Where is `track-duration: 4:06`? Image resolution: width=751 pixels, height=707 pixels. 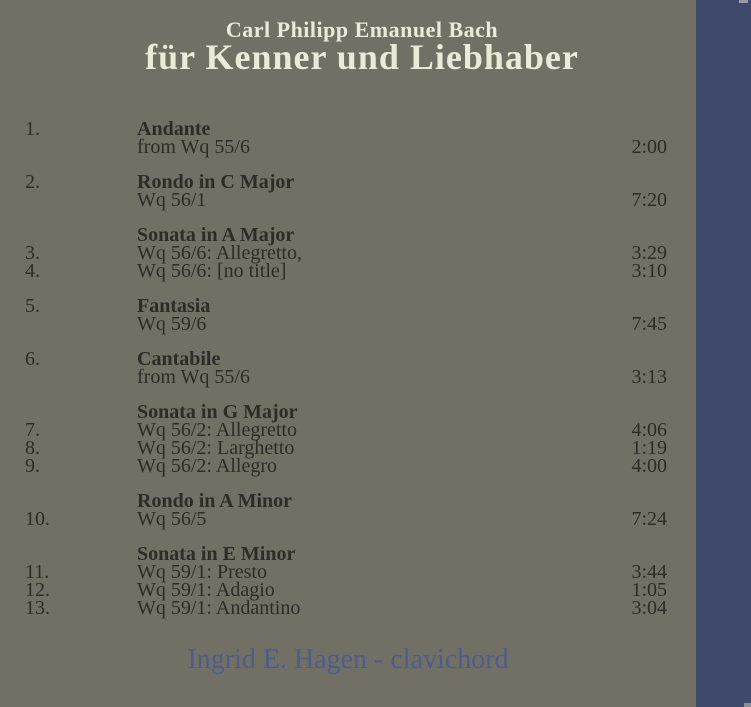
track-duration: 4:06 is located at coordinates (649, 430).